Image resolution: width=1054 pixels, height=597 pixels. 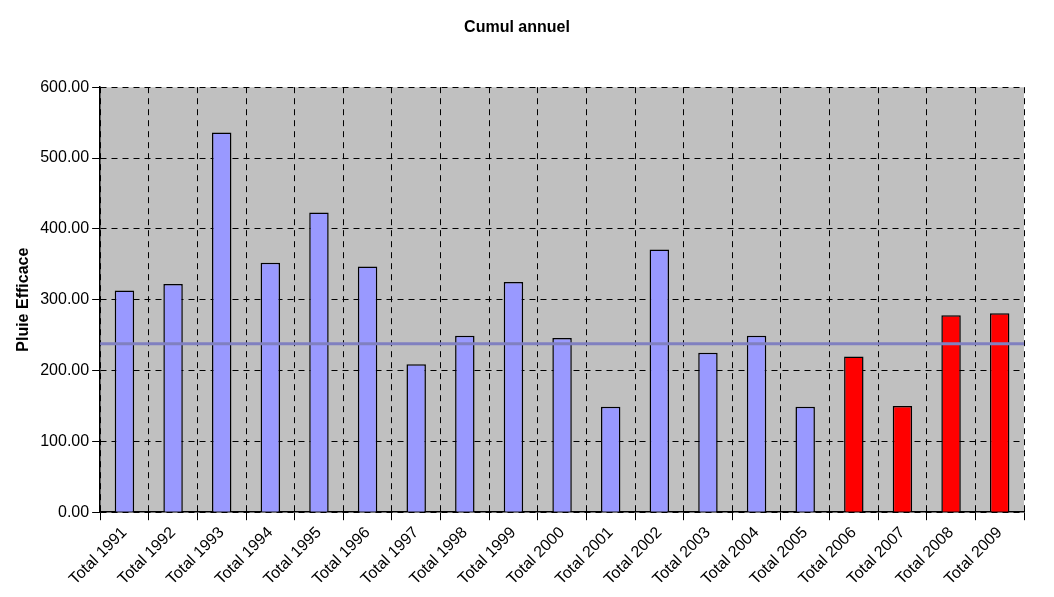 I want to click on y-tick-label: 600.00, so click(x=65, y=86).